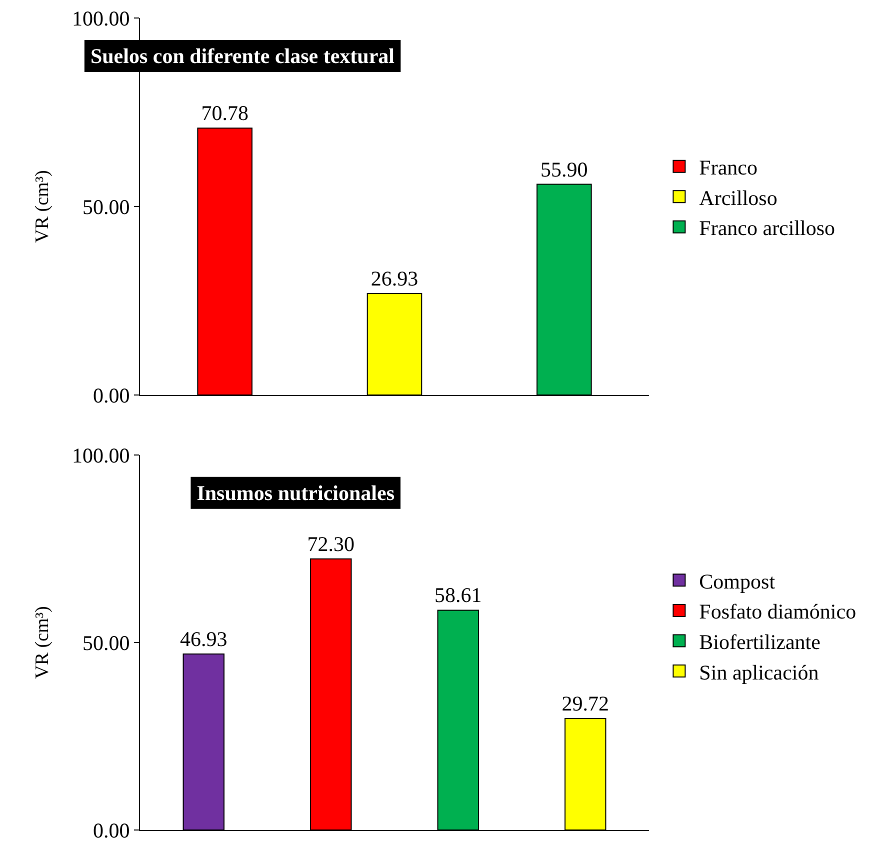 This screenshot has width=879, height=843. Describe the element at coordinates (458, 595) in the screenshot. I see `data-label: 58.61` at that location.